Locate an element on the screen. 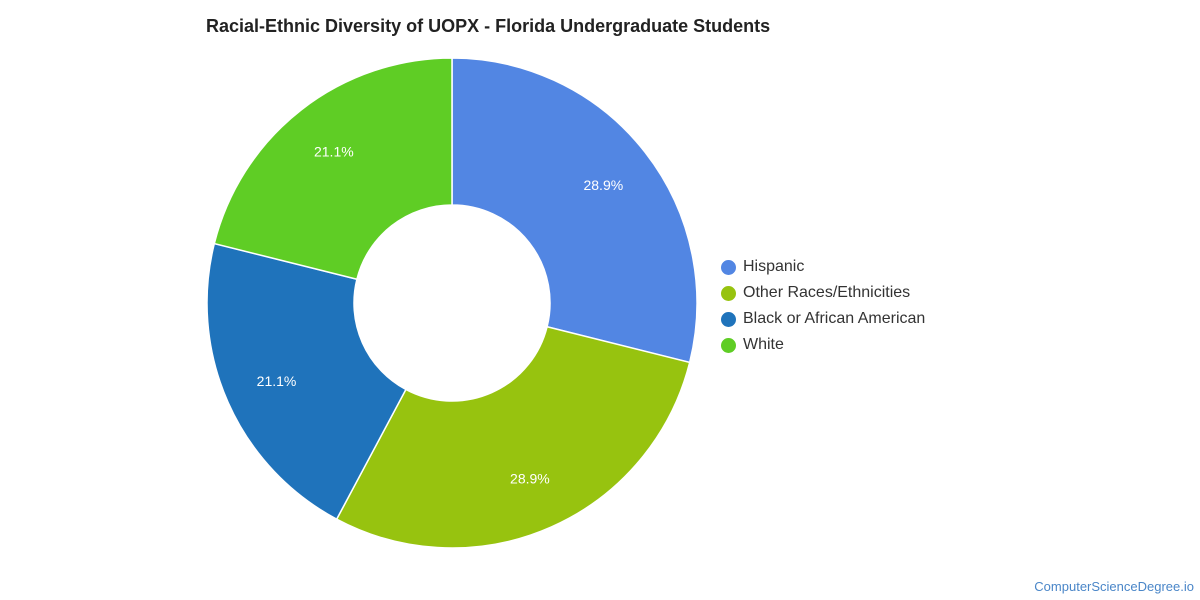  legend-label: Black or African American is located at coordinates (834, 318).